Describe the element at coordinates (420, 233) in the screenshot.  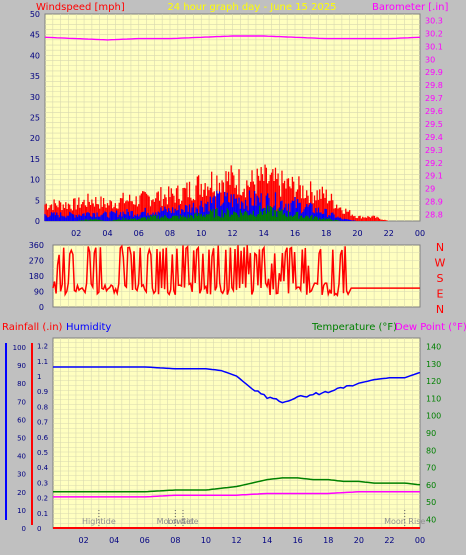
I see `wind-x-tick-label: 00` at that location.